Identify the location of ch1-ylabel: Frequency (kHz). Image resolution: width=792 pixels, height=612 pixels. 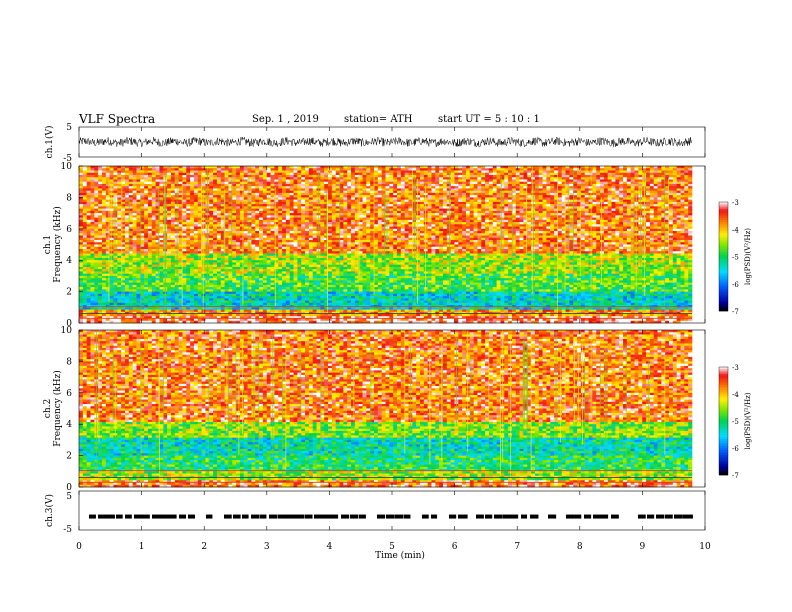
(57, 244).